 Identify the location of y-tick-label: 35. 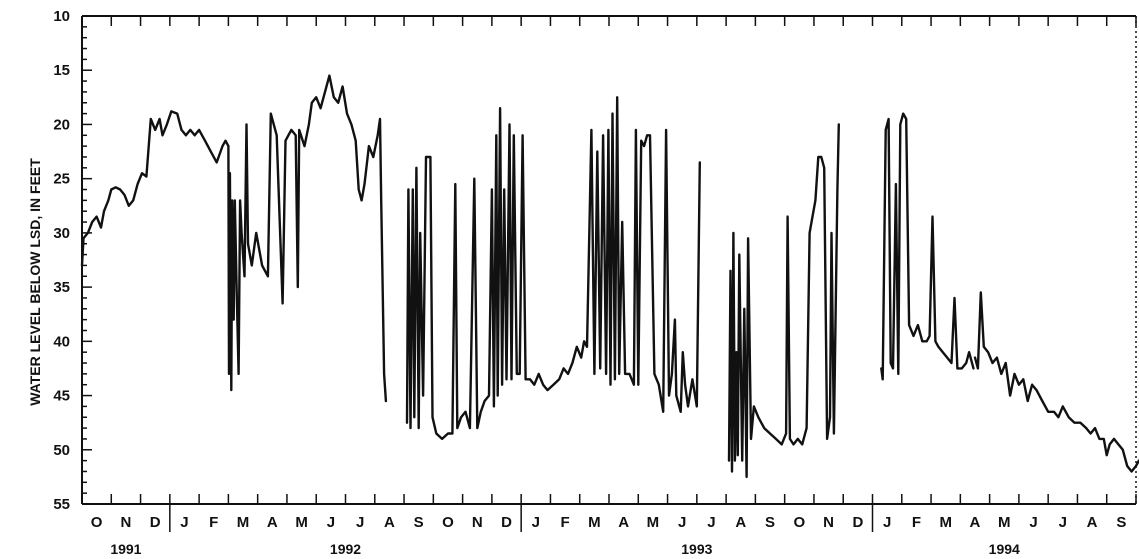
(61, 287).